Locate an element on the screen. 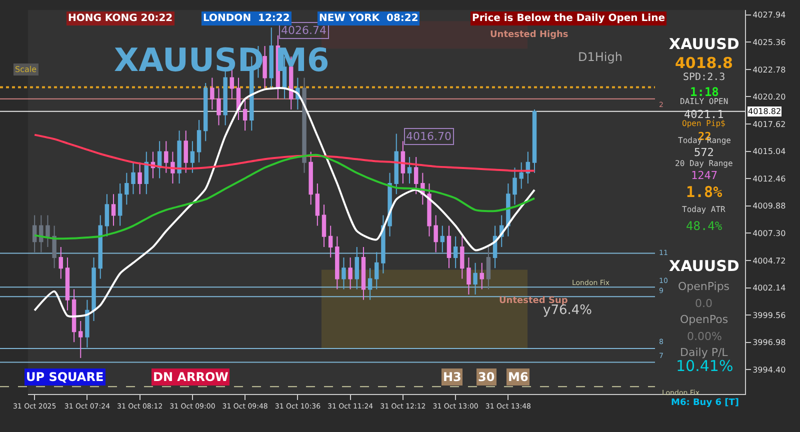 The width and height of the screenshot is (800, 432). band-label: Untested Sup is located at coordinates (533, 301).